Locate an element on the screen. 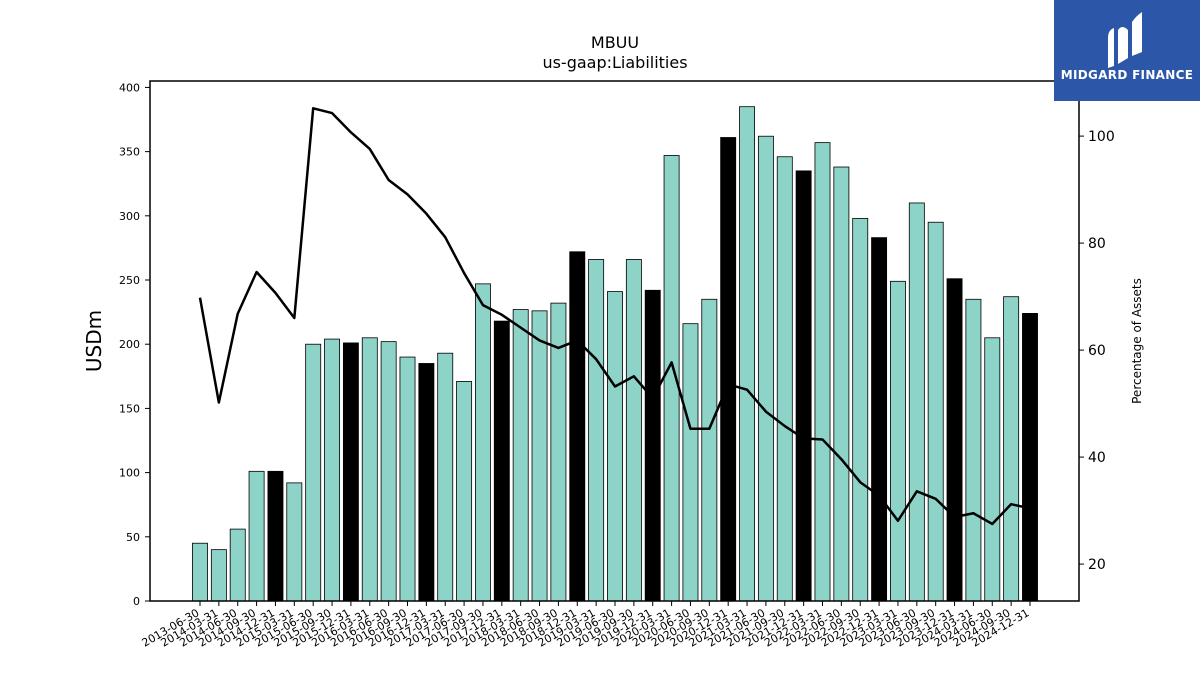  y2-tick-label: 20 is located at coordinates (1097, 565).